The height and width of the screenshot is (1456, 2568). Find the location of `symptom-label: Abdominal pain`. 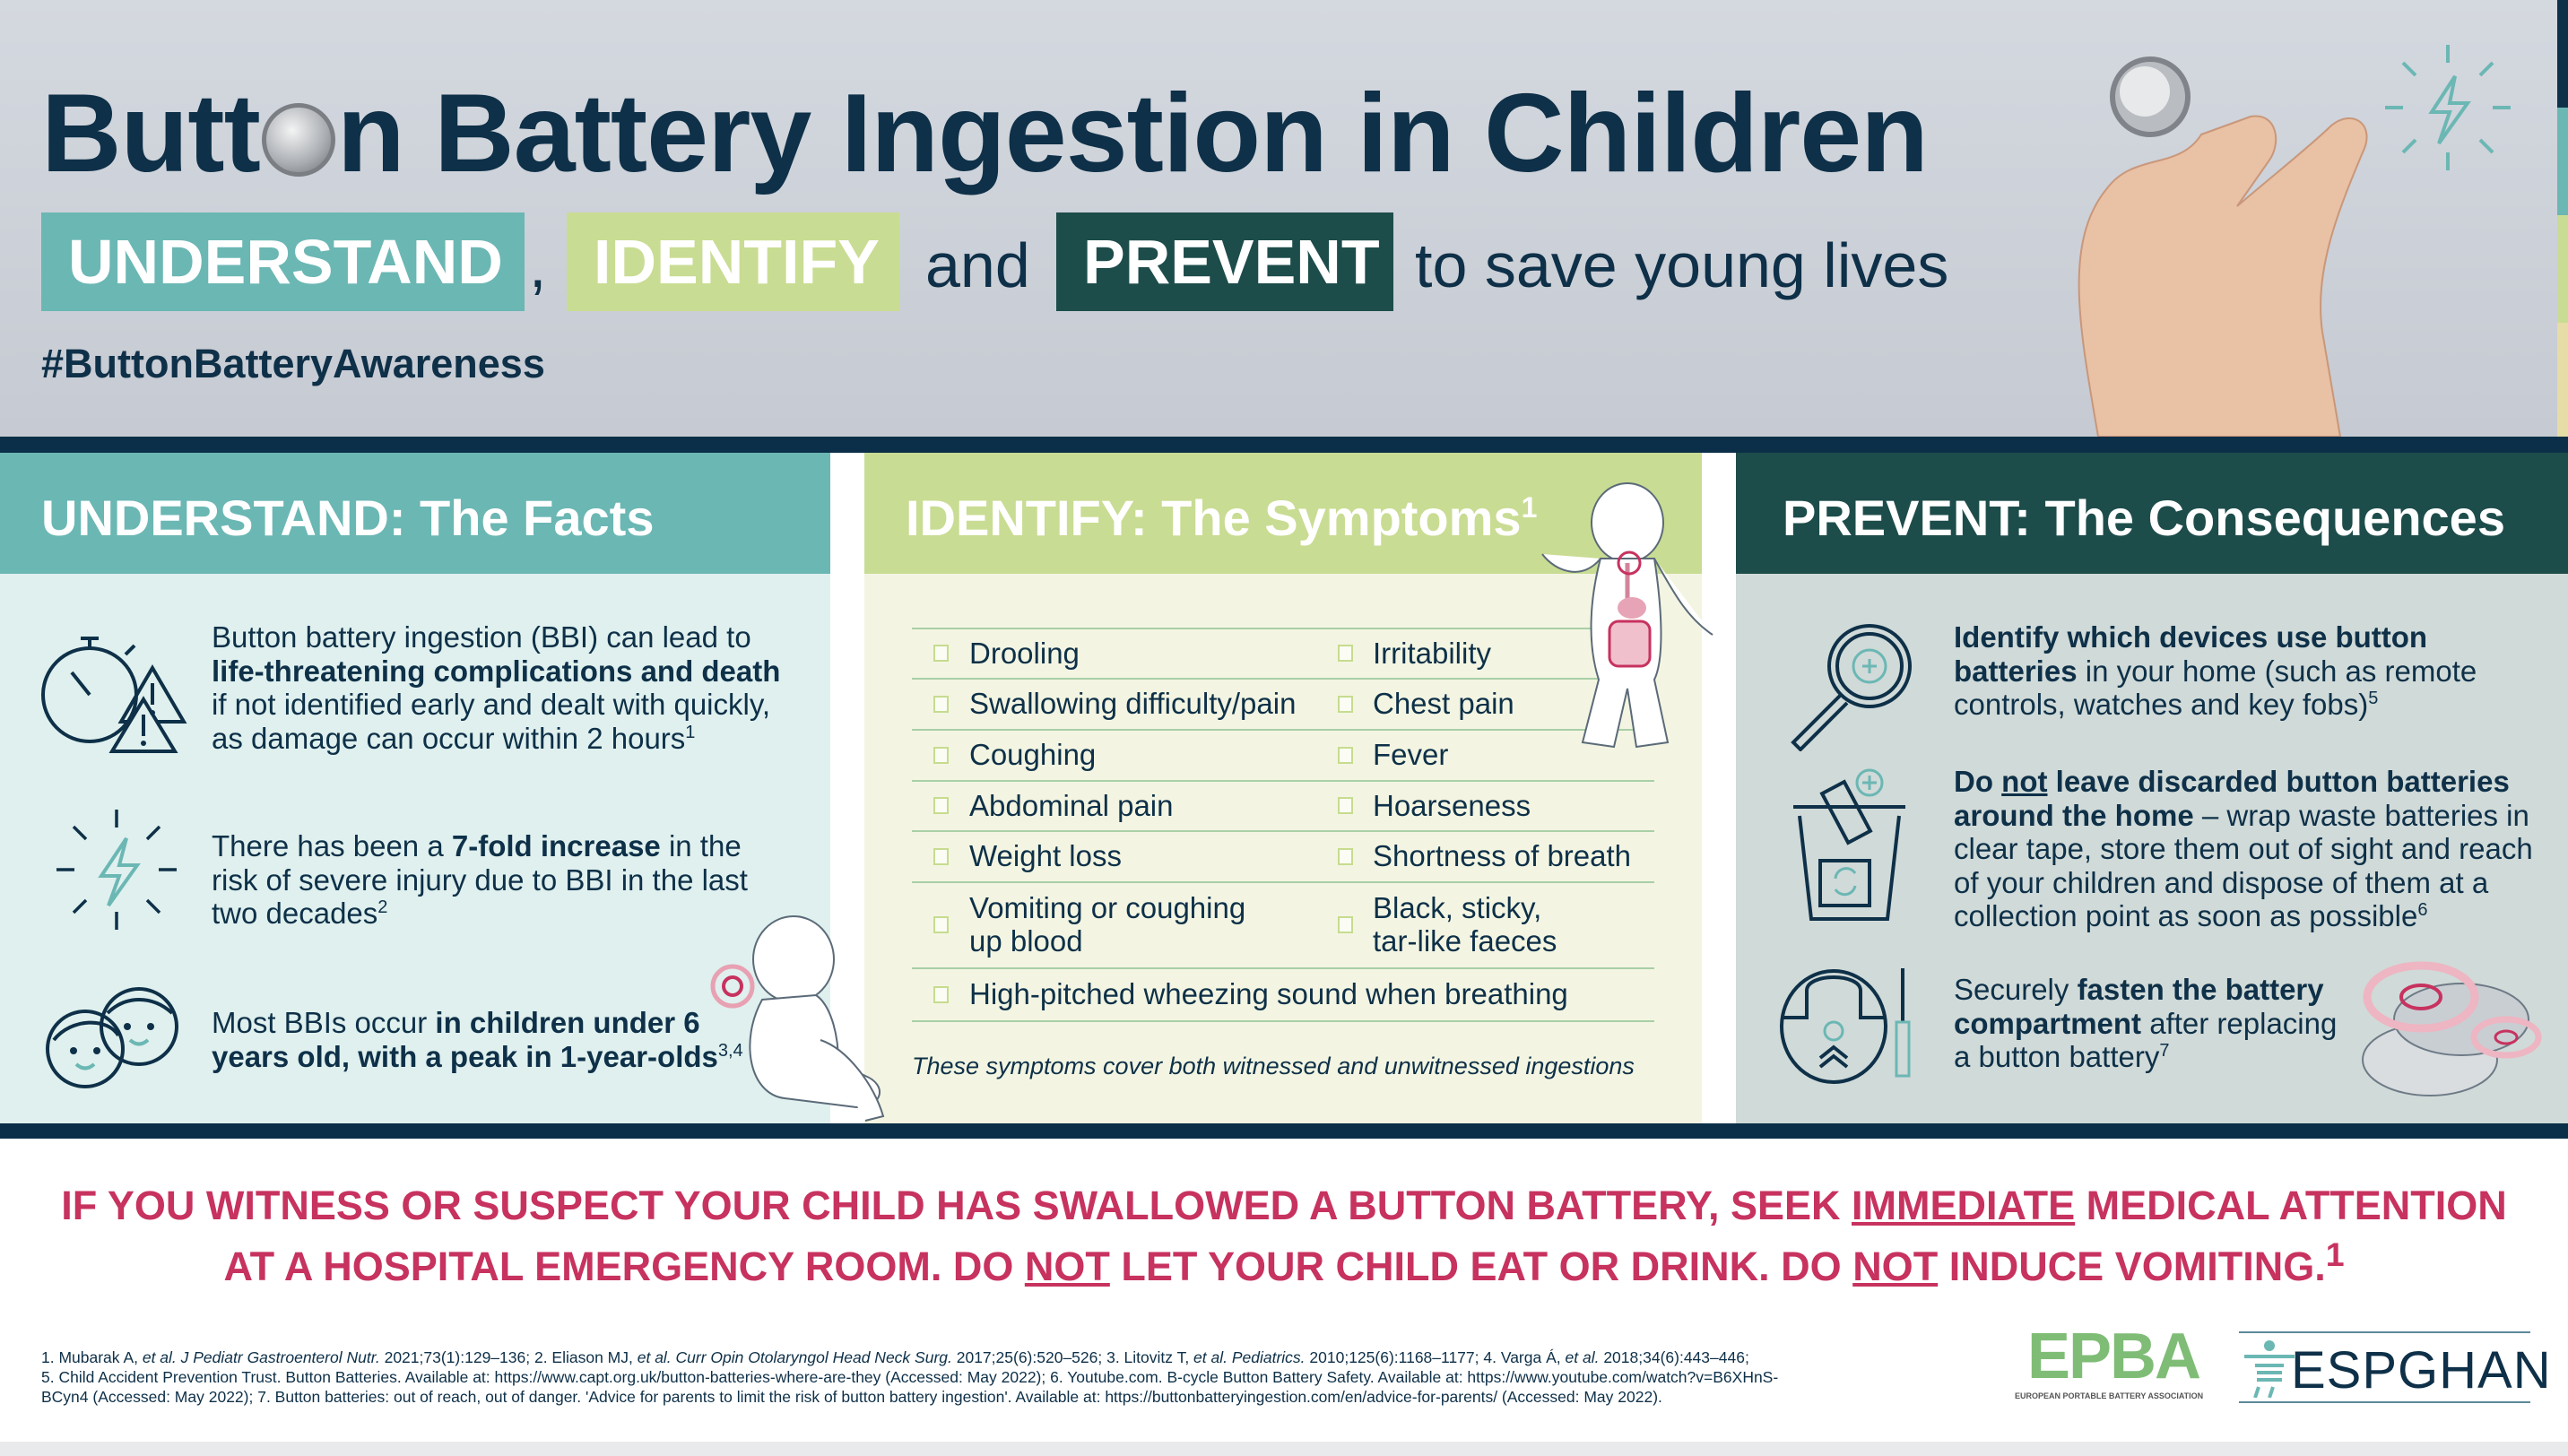

symptom-label: Abdominal pain is located at coordinates (1071, 805).